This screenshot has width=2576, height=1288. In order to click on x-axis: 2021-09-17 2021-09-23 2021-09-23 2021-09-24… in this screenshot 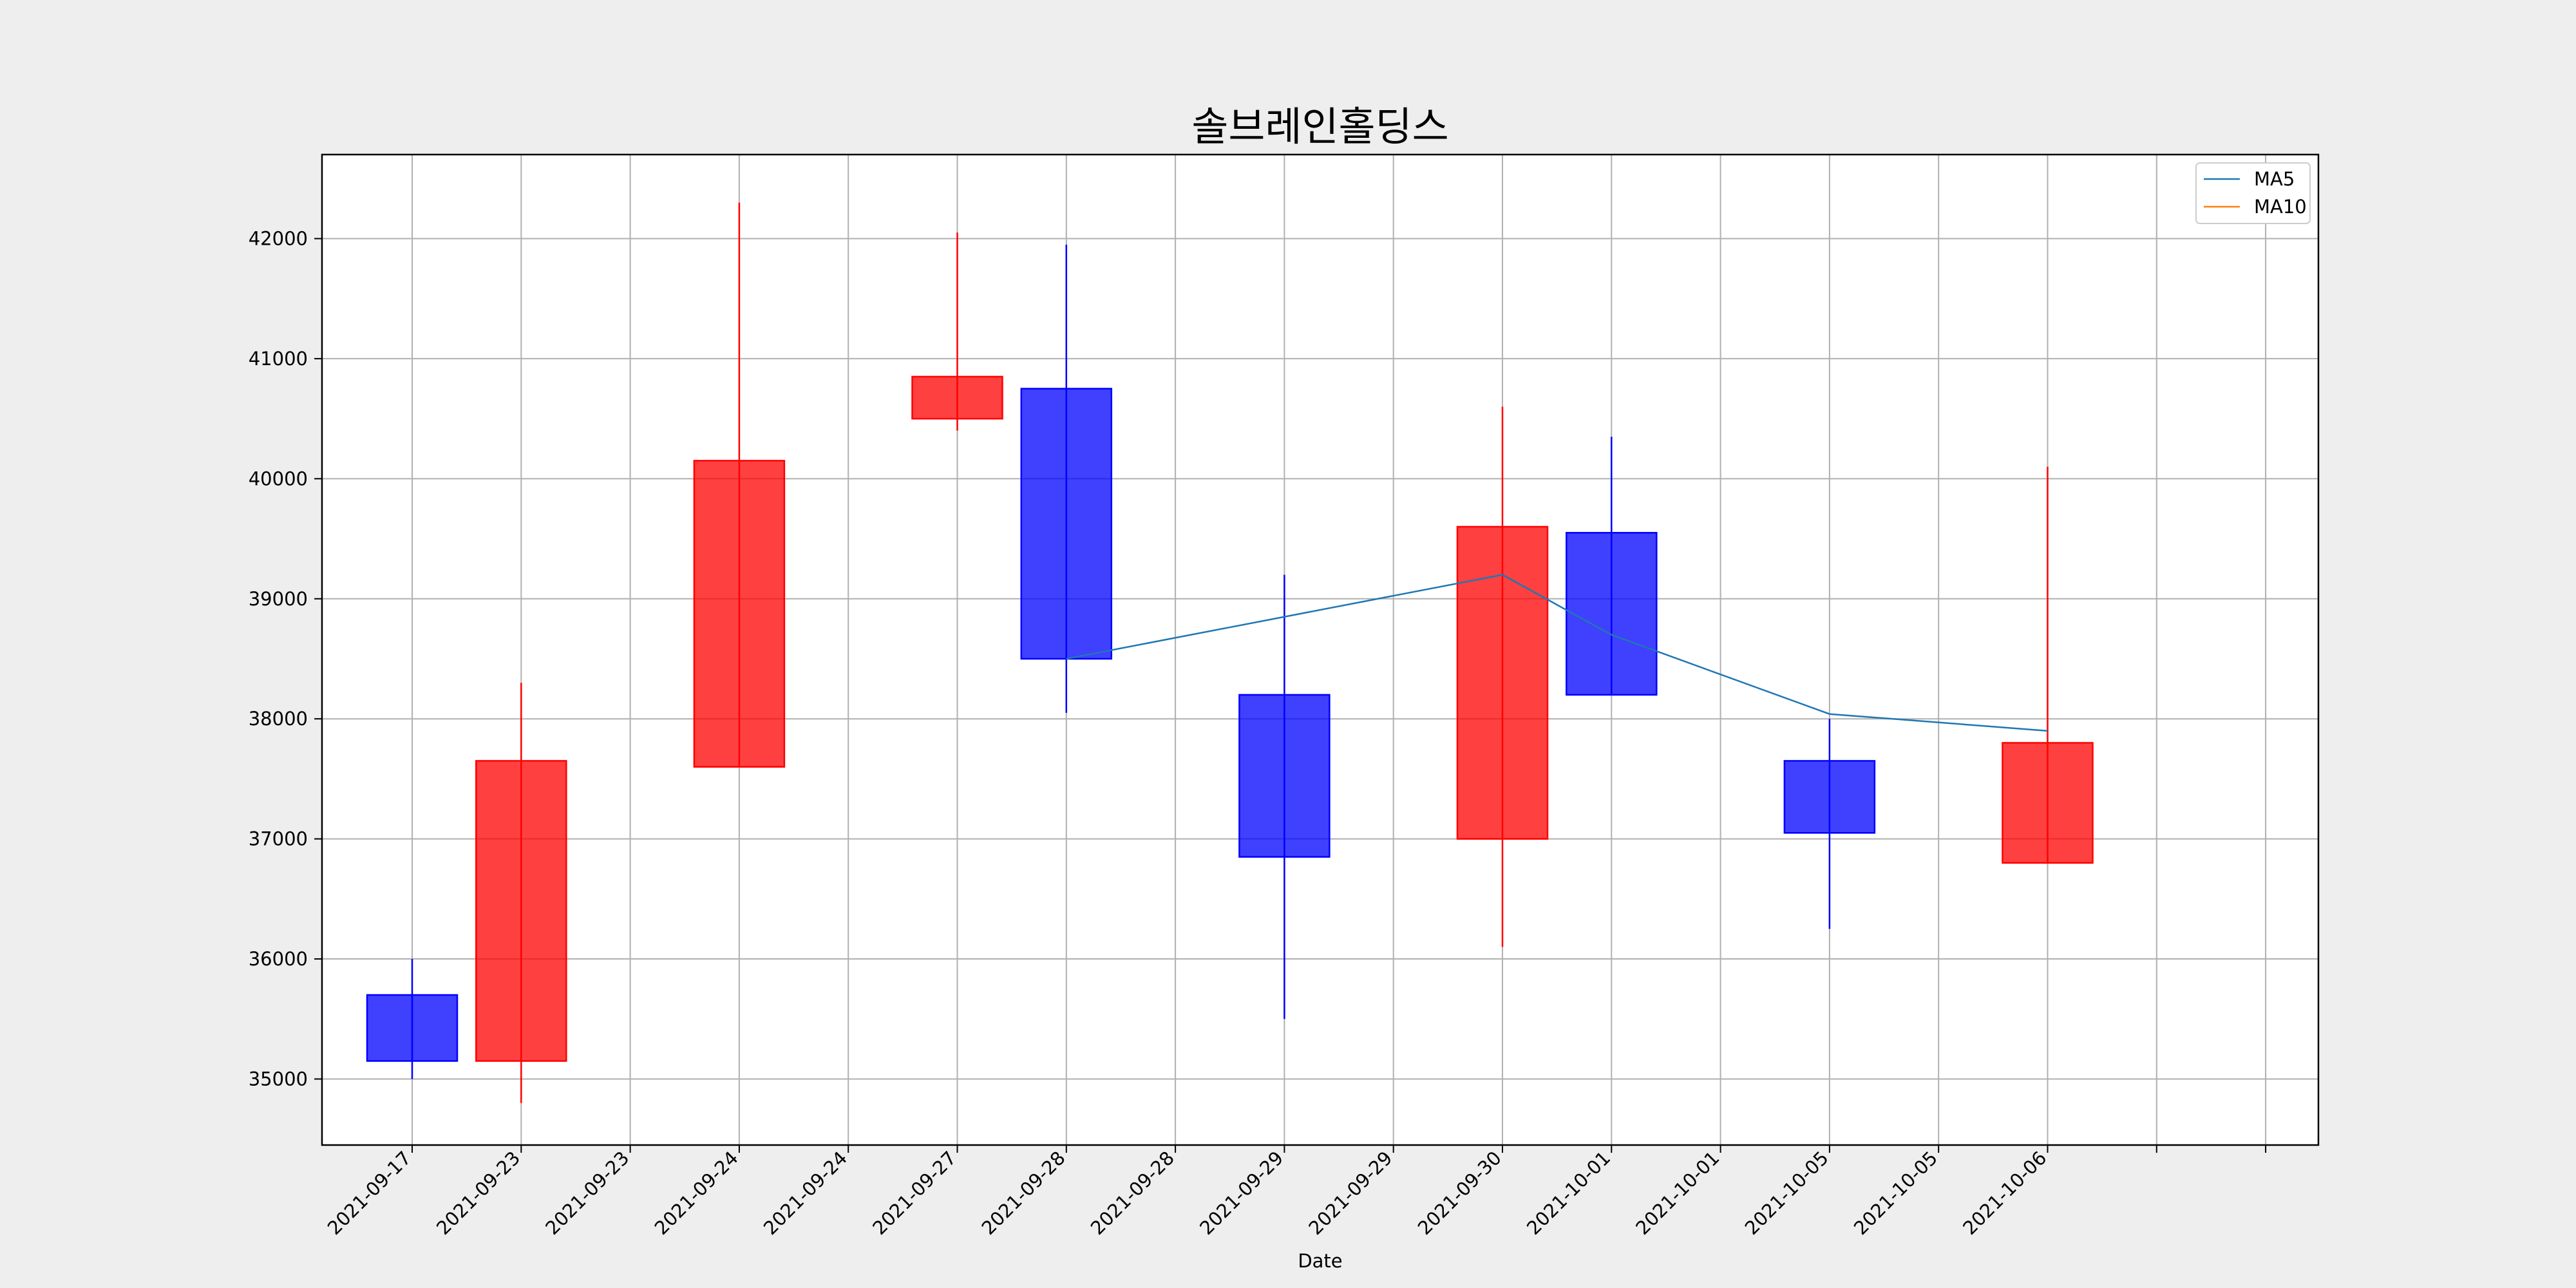, I will do `click(1295, 1192)`.